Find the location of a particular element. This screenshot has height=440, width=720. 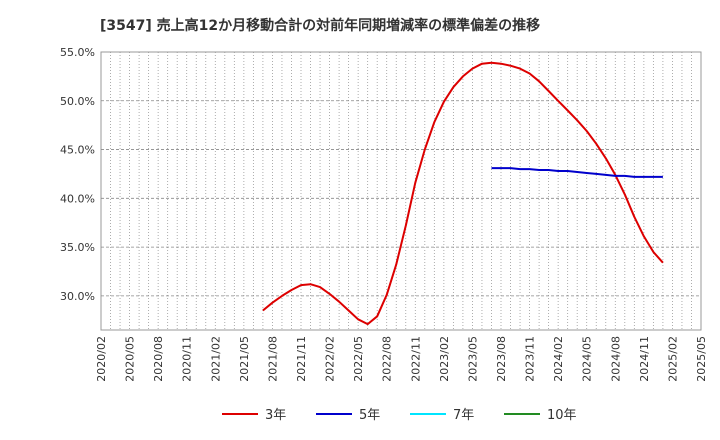

y-tick-label: 45.0% is located at coordinates (77, 150).